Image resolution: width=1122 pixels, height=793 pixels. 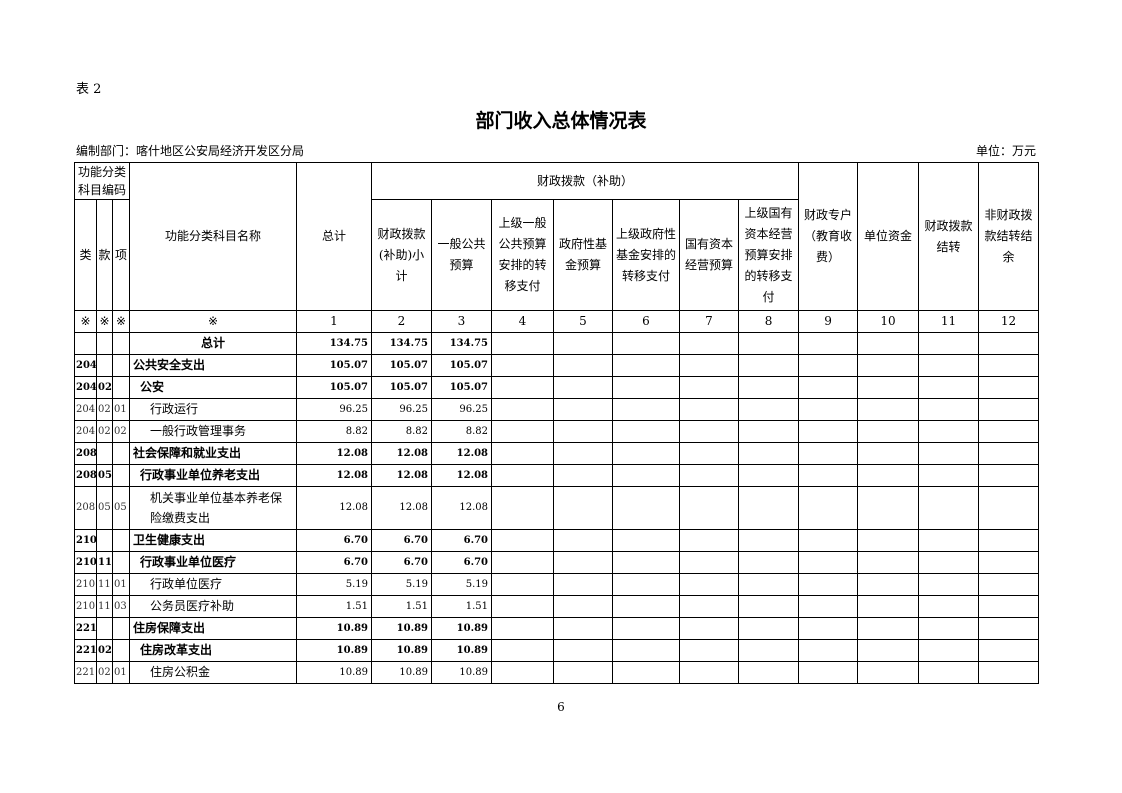 What do you see at coordinates (85, 431) in the screenshot?
I see `cell-lei: 204` at bounding box center [85, 431].